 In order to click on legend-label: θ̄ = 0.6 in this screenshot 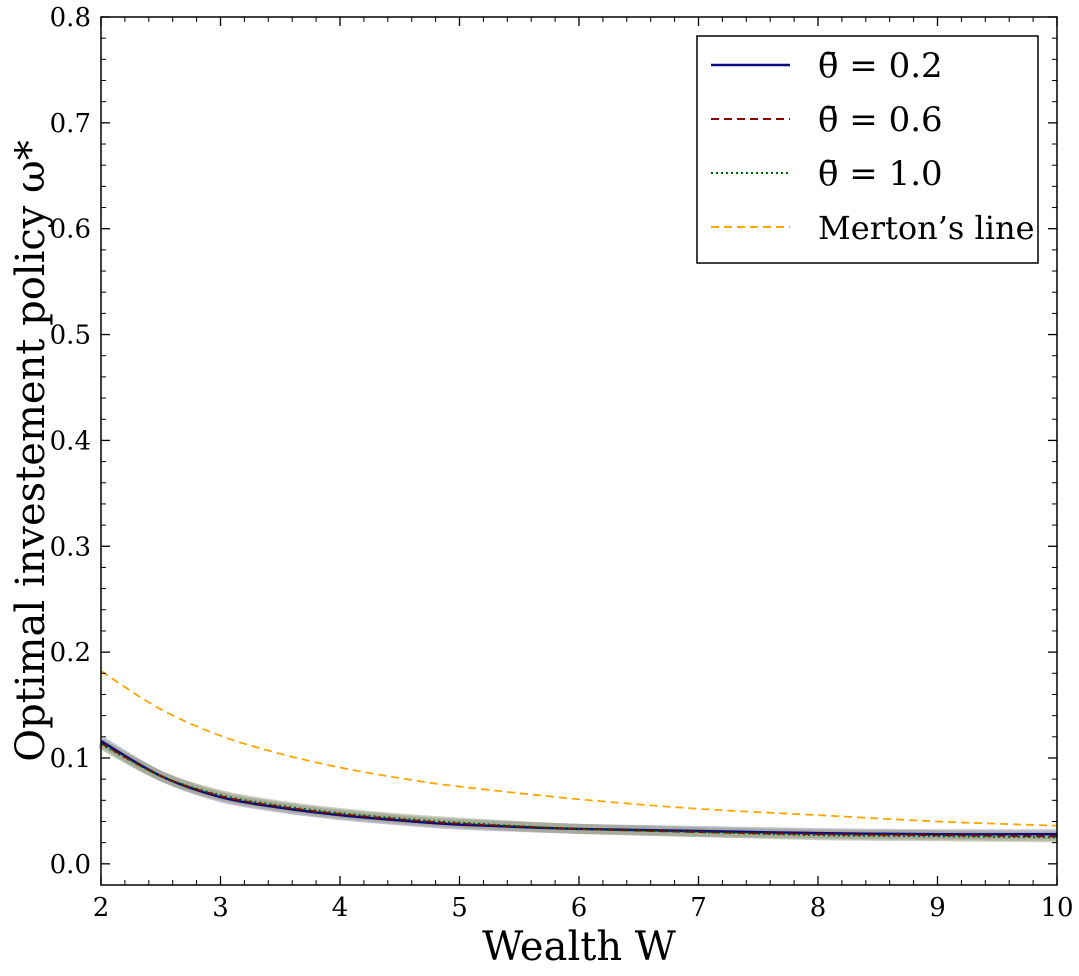, I will do `click(880, 120)`.